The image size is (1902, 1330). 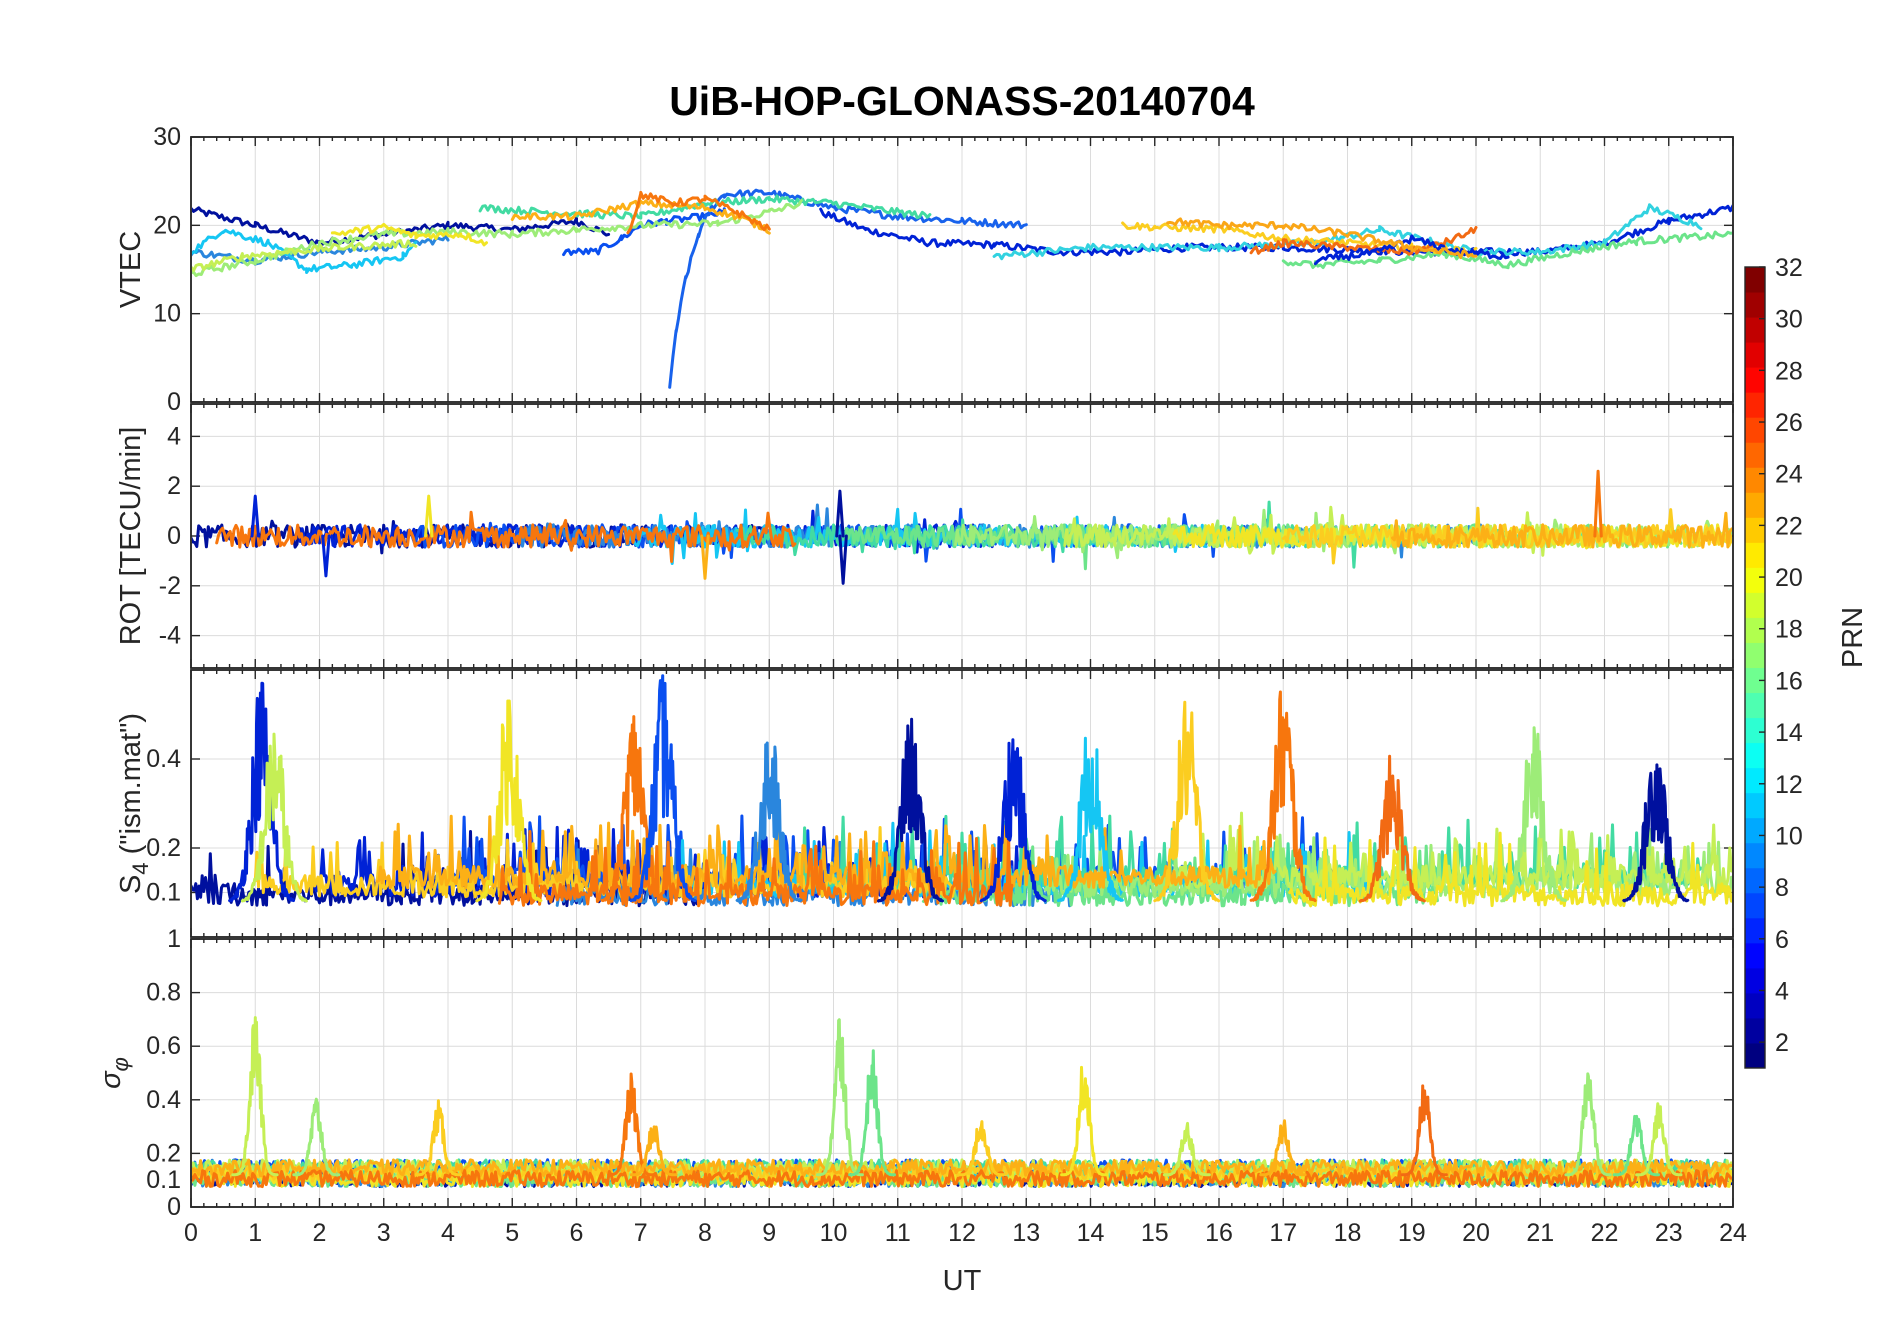 I want to click on y-tick-label: 0.1, so click(x=163, y=893).